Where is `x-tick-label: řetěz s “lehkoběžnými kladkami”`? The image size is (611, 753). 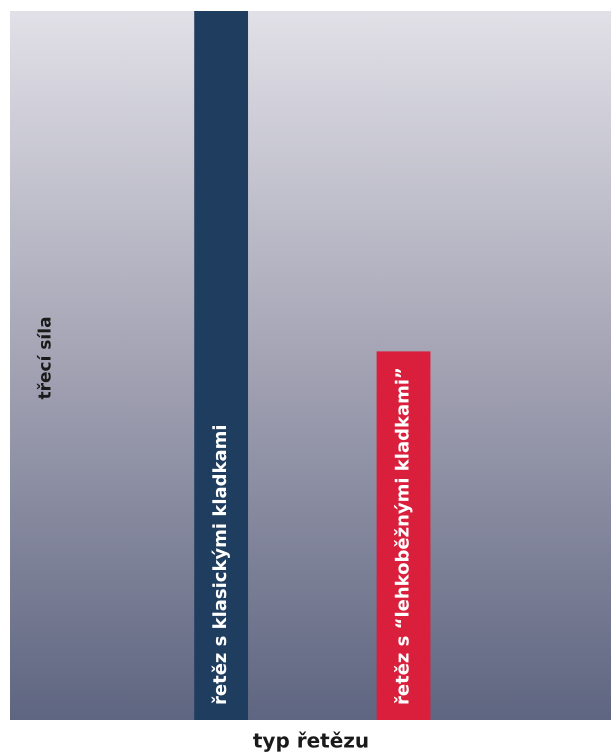 x-tick-label: řetěz s “lehkoběžnými kladkami” is located at coordinates (403, 536).